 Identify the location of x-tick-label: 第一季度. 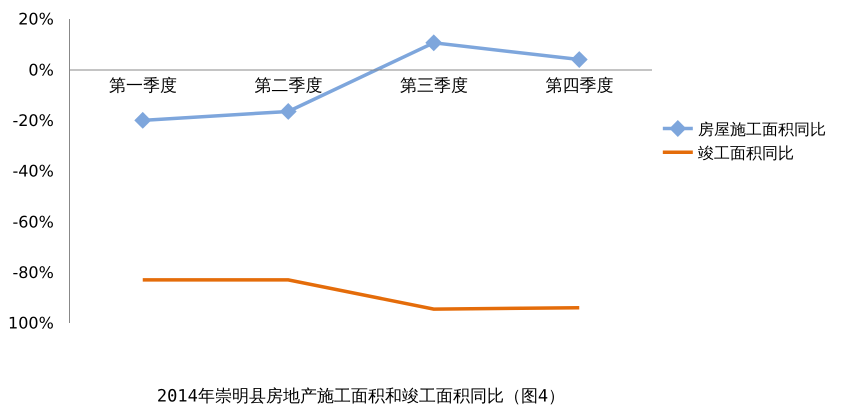
(142, 86).